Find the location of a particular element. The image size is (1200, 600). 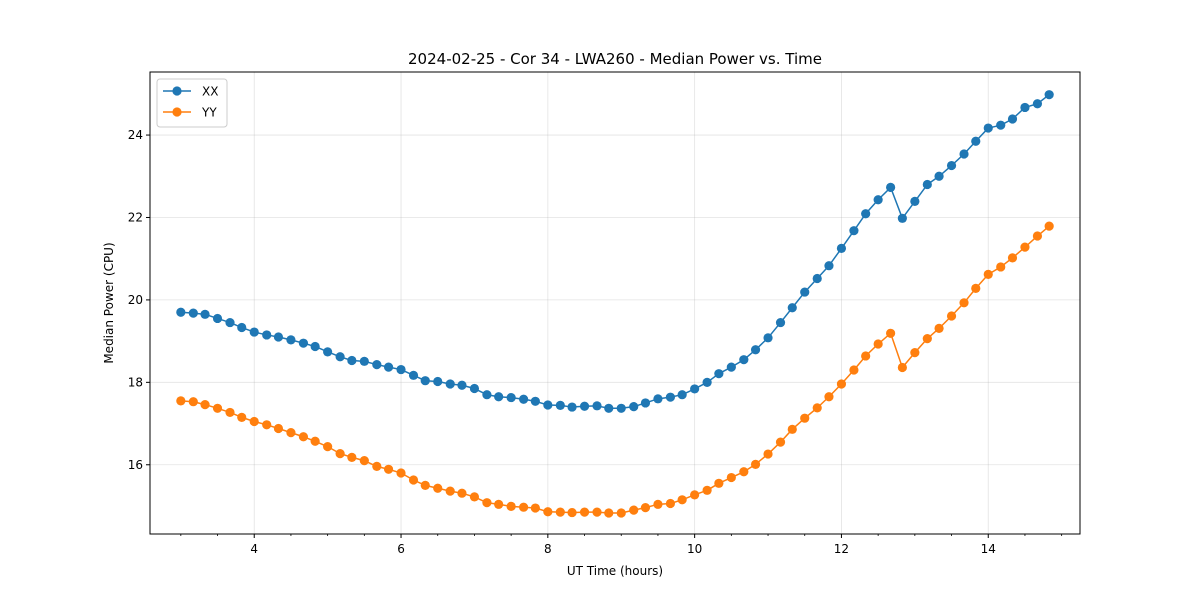

x-tick-label: 4 is located at coordinates (254, 549).